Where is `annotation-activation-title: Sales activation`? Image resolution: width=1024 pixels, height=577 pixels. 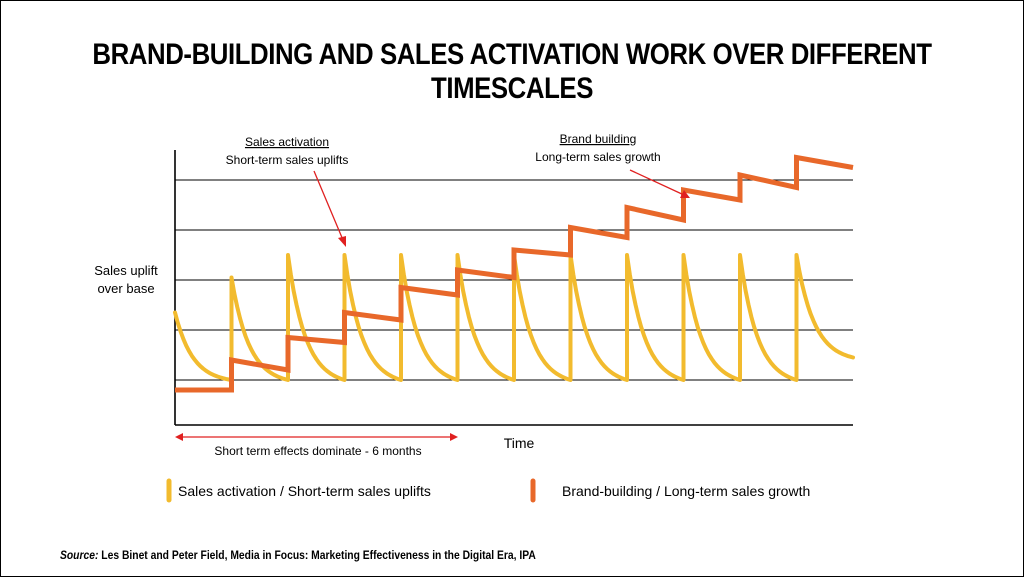
annotation-activation-title: Sales activation is located at coordinates (287, 142).